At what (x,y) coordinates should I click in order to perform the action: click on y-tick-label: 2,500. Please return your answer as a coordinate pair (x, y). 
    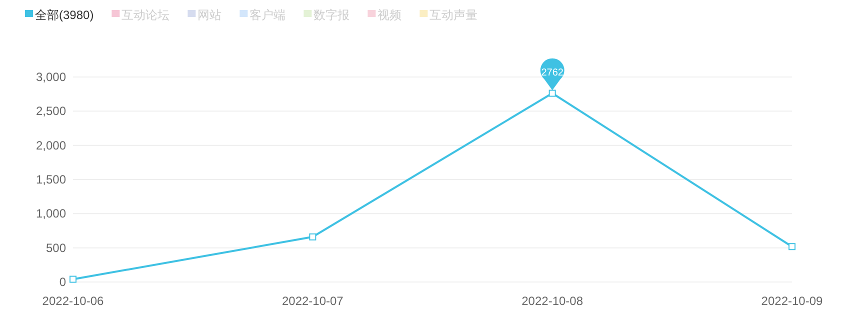
    Looking at the image, I should click on (51, 111).